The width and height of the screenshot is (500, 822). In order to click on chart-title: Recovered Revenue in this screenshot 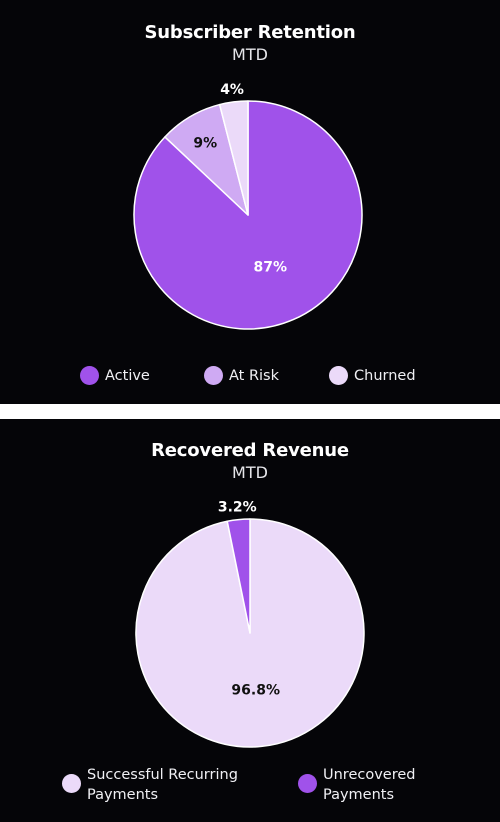, I will do `click(250, 450)`.